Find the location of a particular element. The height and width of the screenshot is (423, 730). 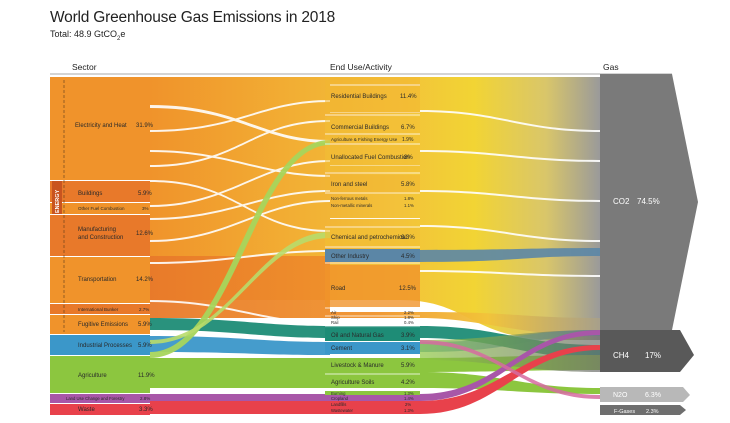

gas-pct: 74.5% is located at coordinates (648, 201).